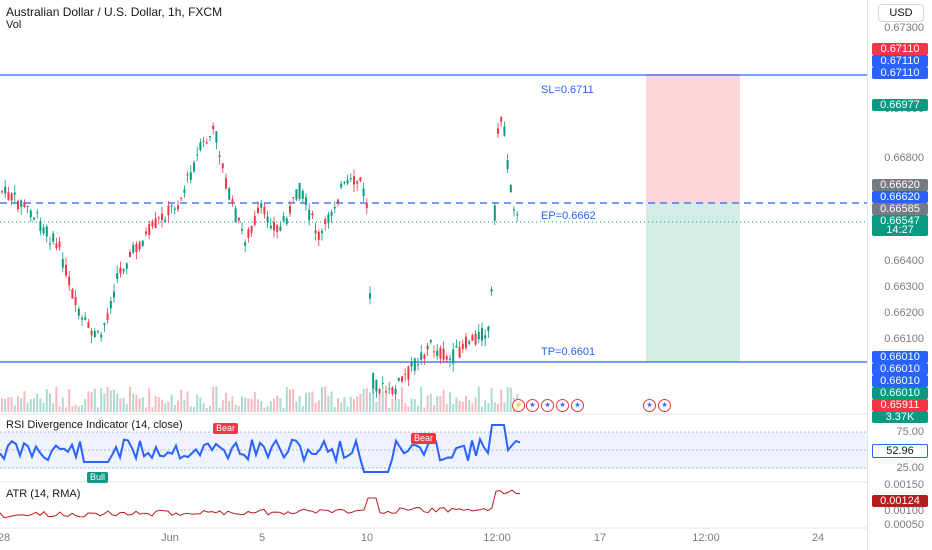 The width and height of the screenshot is (932, 550). Describe the element at coordinates (706, 538) in the screenshot. I see `time-tick: 12:00` at that location.